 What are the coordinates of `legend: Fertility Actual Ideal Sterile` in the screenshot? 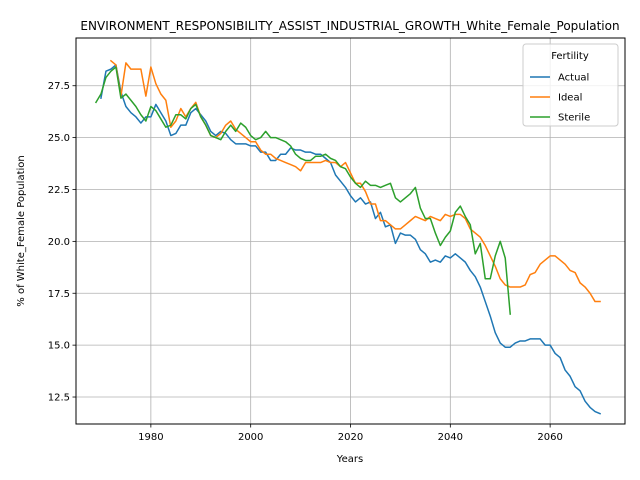 It's located at (570, 85).